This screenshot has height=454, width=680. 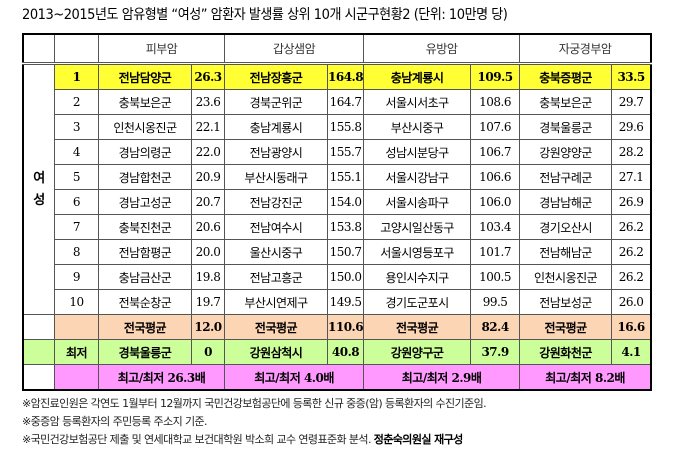 What do you see at coordinates (161, 377) in the screenshot?
I see `ratio-cell: 최고/최저 26.3배` at bounding box center [161, 377].